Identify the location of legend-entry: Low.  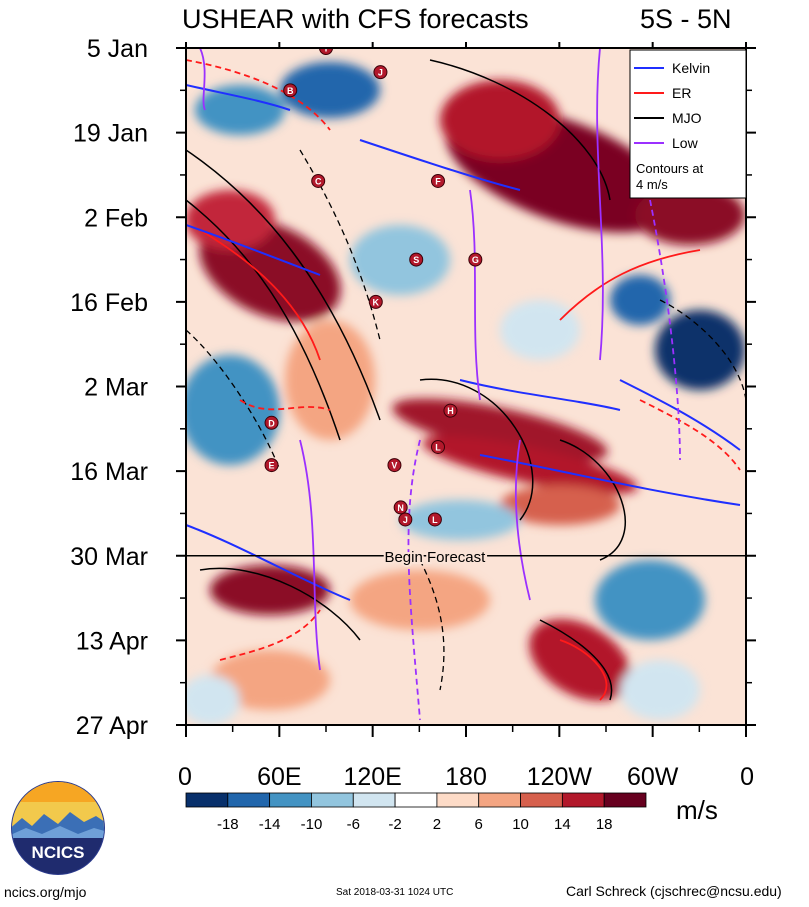
(666, 143).